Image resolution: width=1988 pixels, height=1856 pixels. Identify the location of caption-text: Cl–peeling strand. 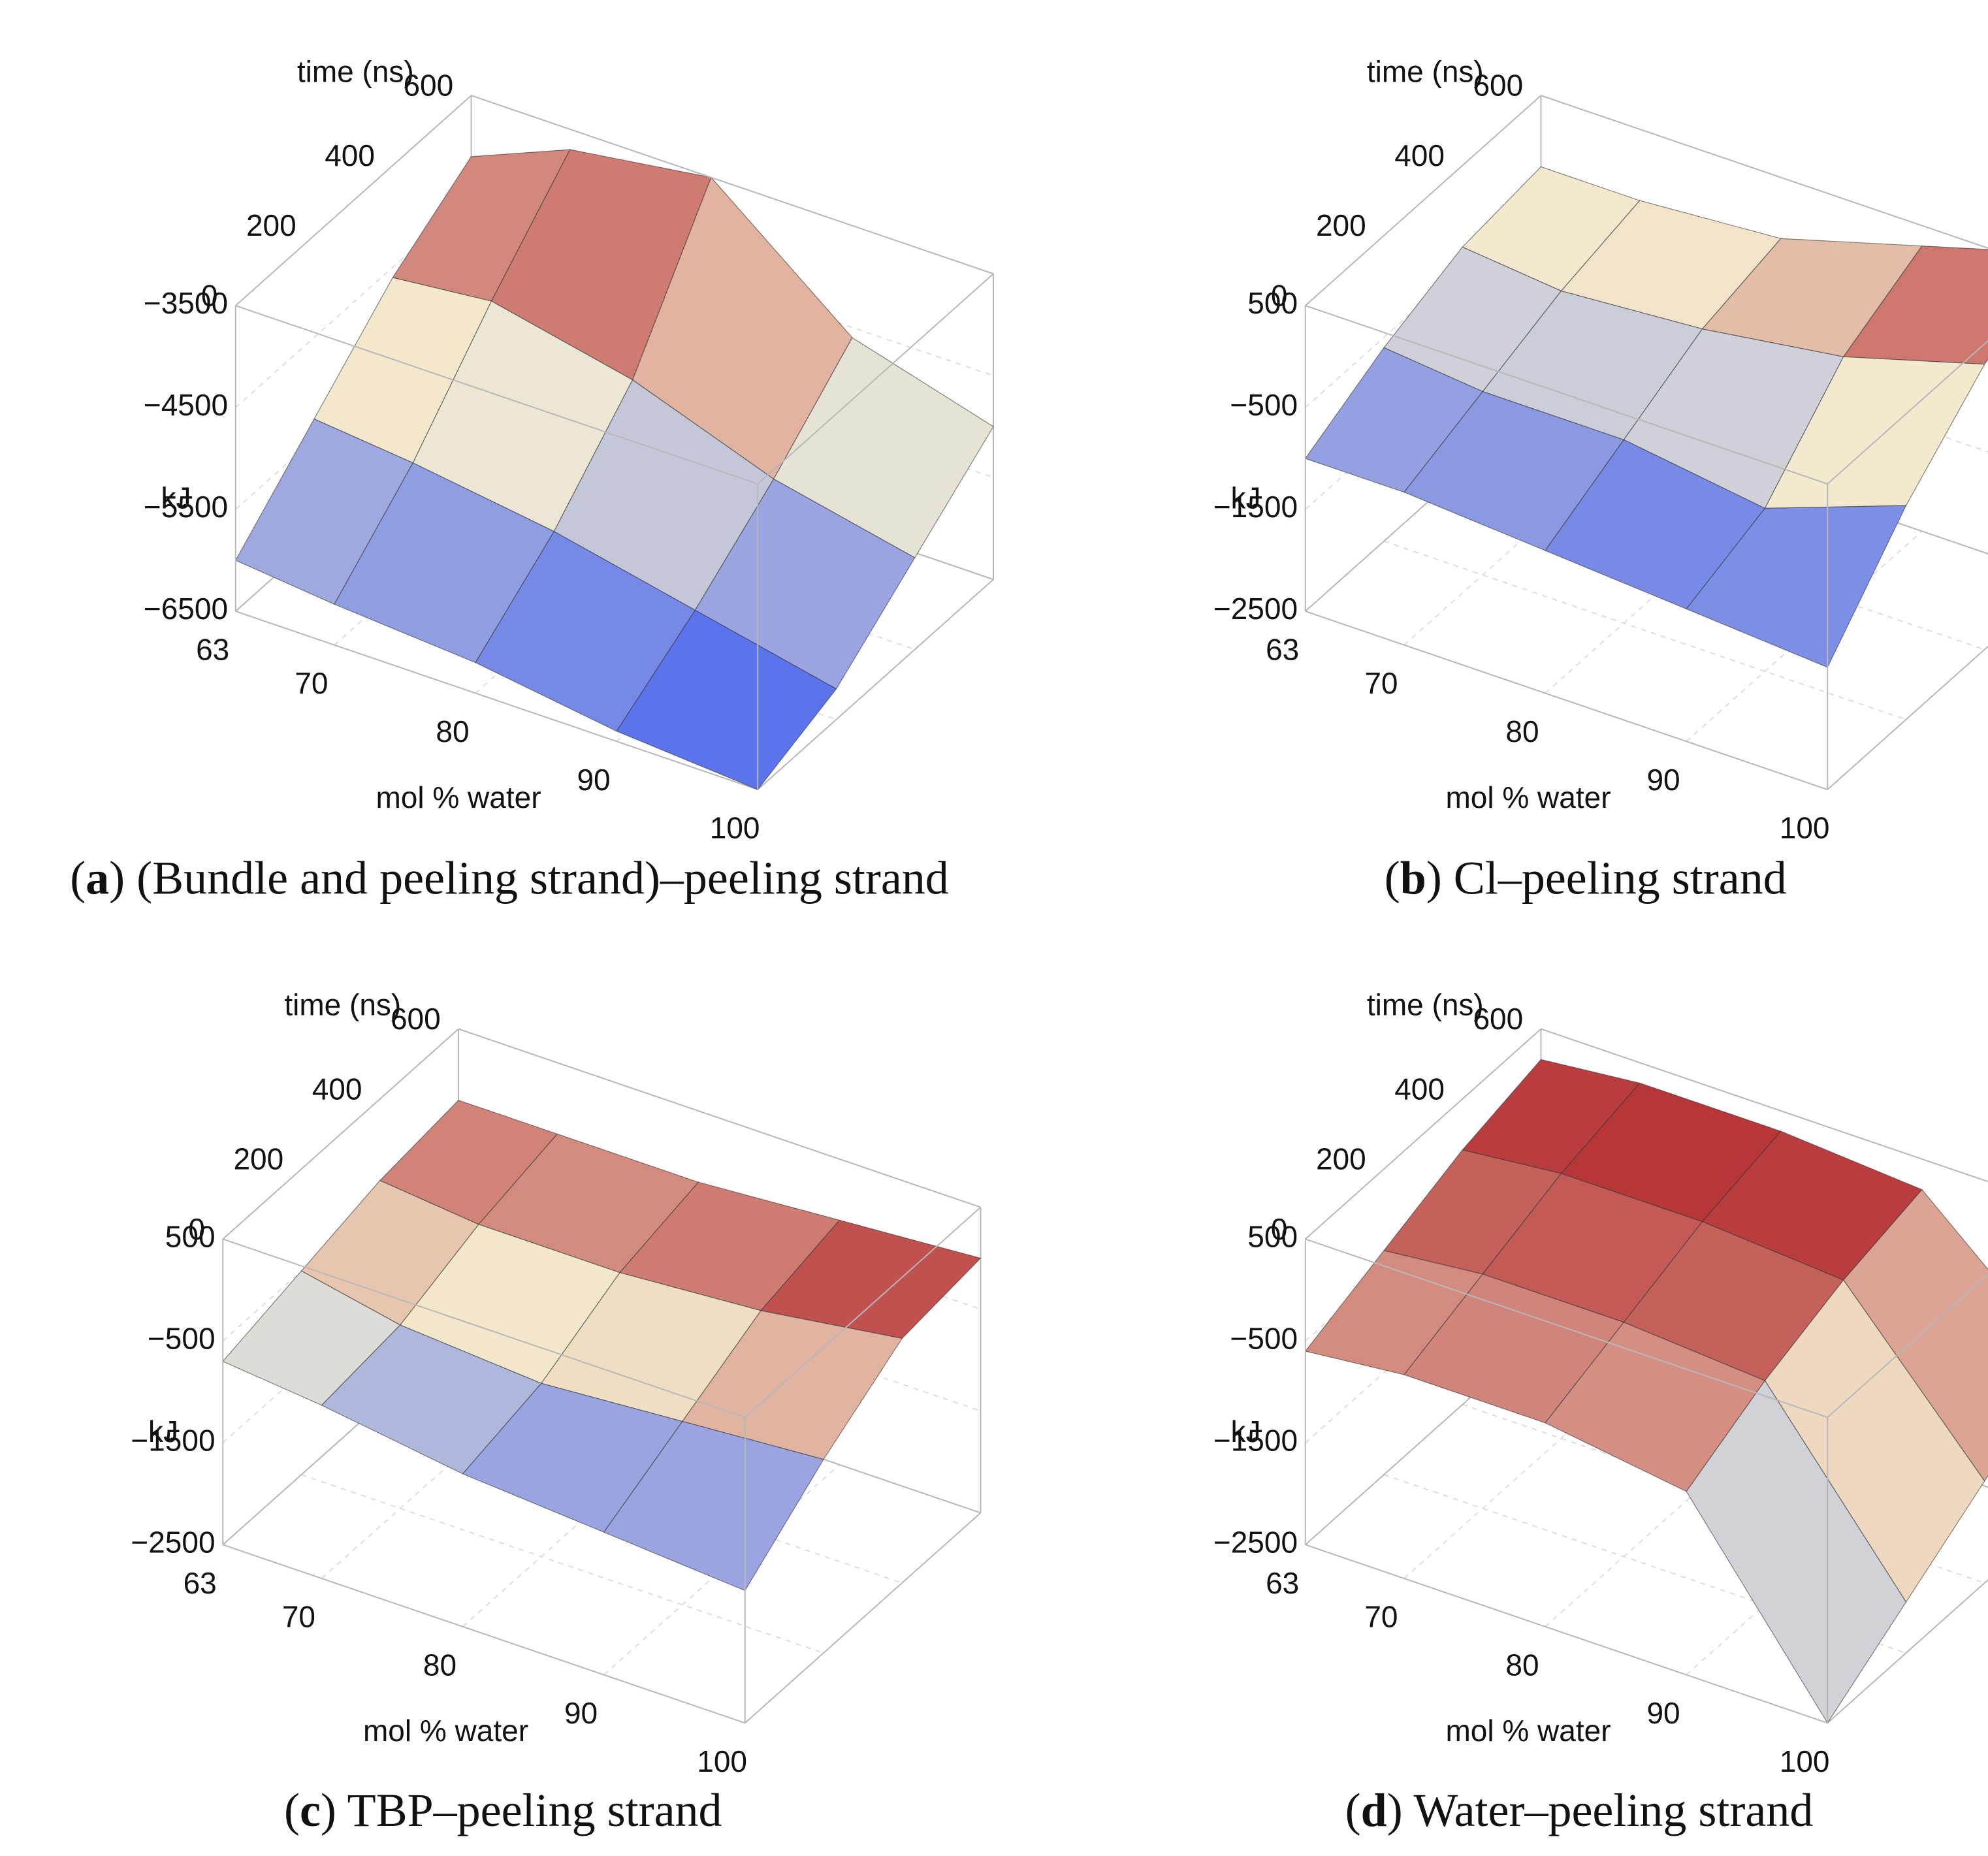
(1620, 878).